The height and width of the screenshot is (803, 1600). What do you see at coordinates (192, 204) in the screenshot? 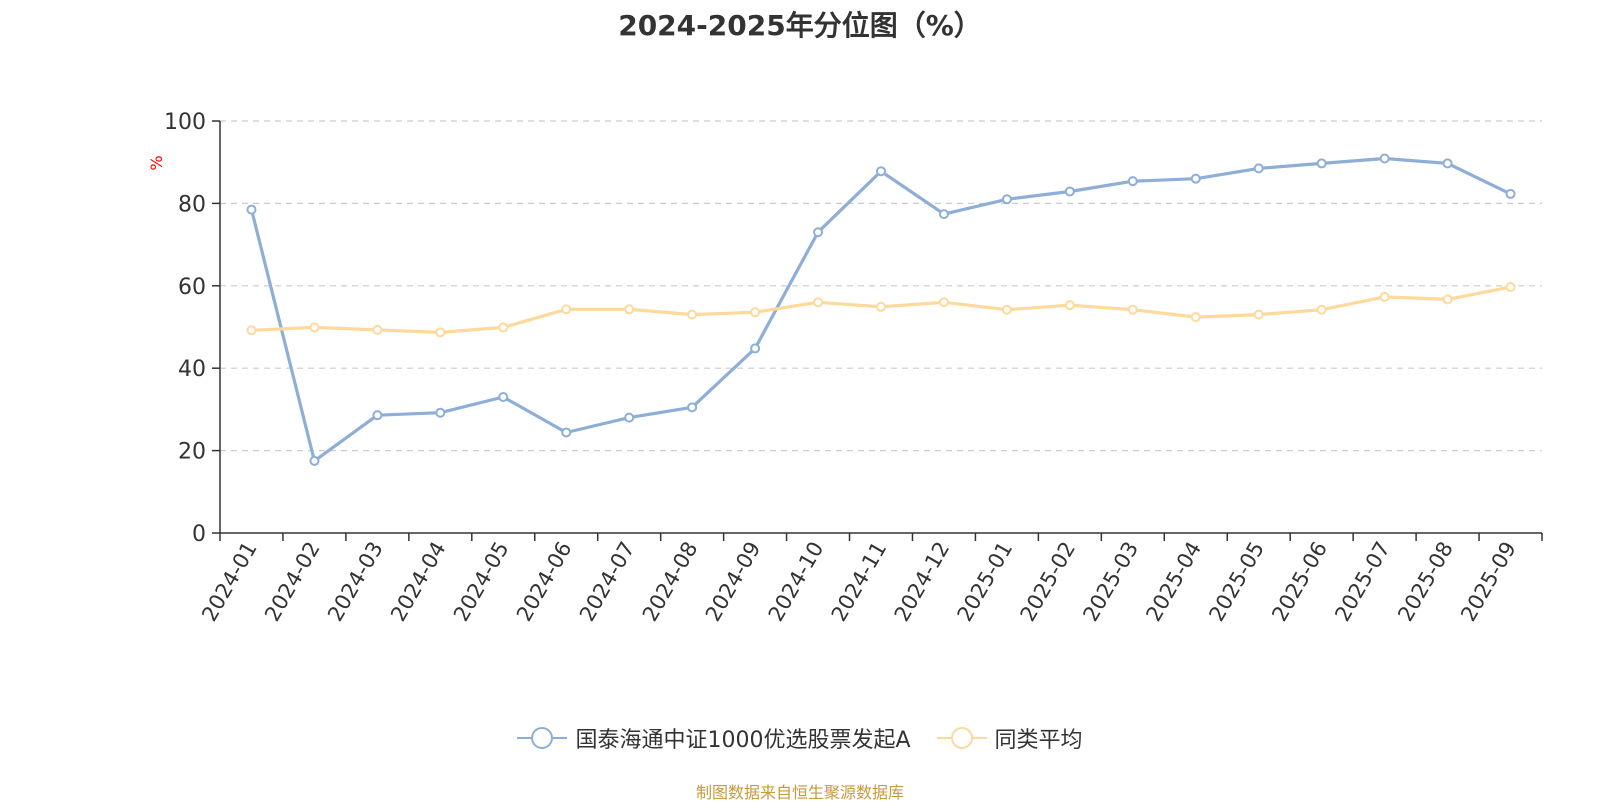
I see `y-tick-label-80: 80` at bounding box center [192, 204].